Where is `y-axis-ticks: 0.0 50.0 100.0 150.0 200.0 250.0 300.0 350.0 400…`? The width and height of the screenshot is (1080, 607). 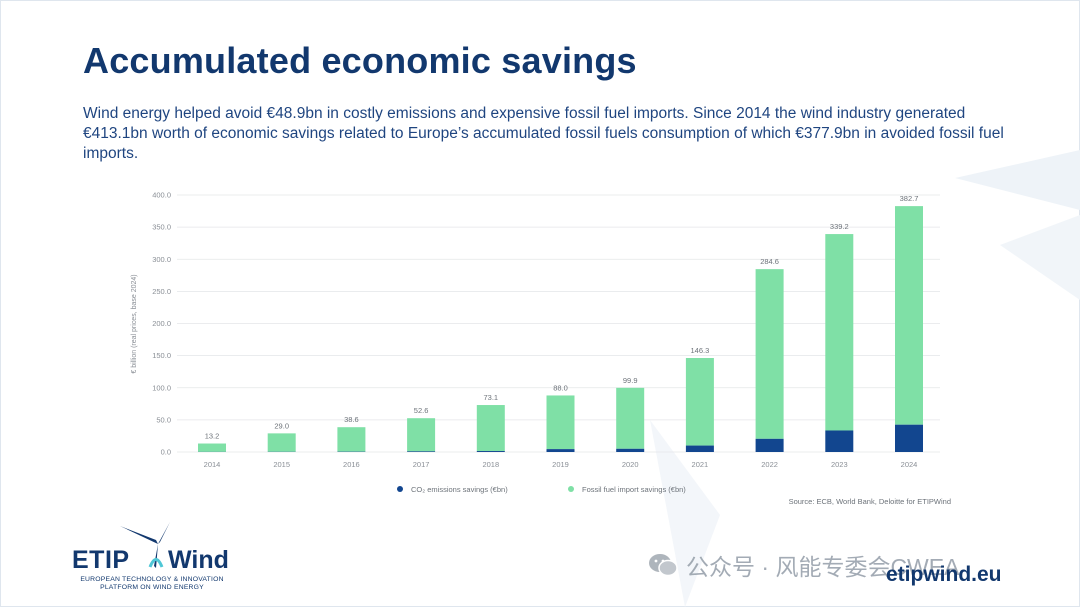
y-axis-ticks: 0.0 50.0 100.0 150.0 200.0 250.0 300.0 350.0 400… is located at coordinates (161, 324).